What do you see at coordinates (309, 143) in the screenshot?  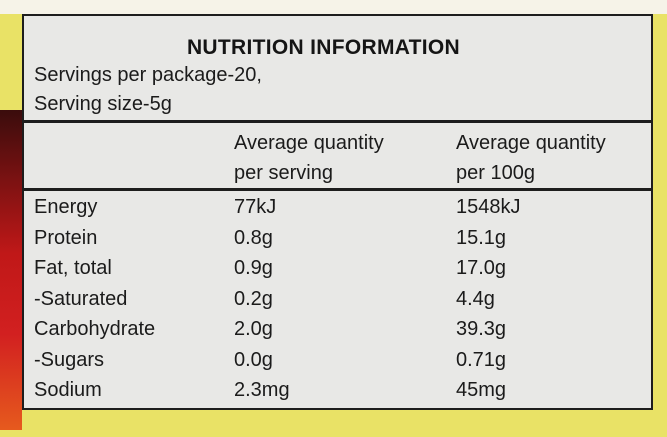 I see `header-per-serving-line1: Average quantity` at bounding box center [309, 143].